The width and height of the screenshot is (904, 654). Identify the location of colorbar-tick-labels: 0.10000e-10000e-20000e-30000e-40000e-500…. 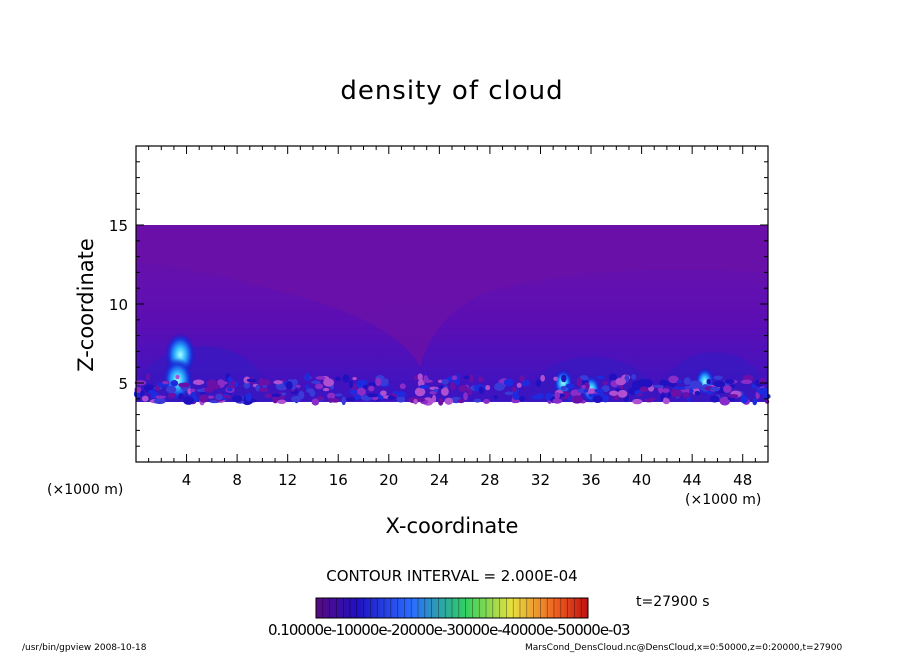
(449, 630).